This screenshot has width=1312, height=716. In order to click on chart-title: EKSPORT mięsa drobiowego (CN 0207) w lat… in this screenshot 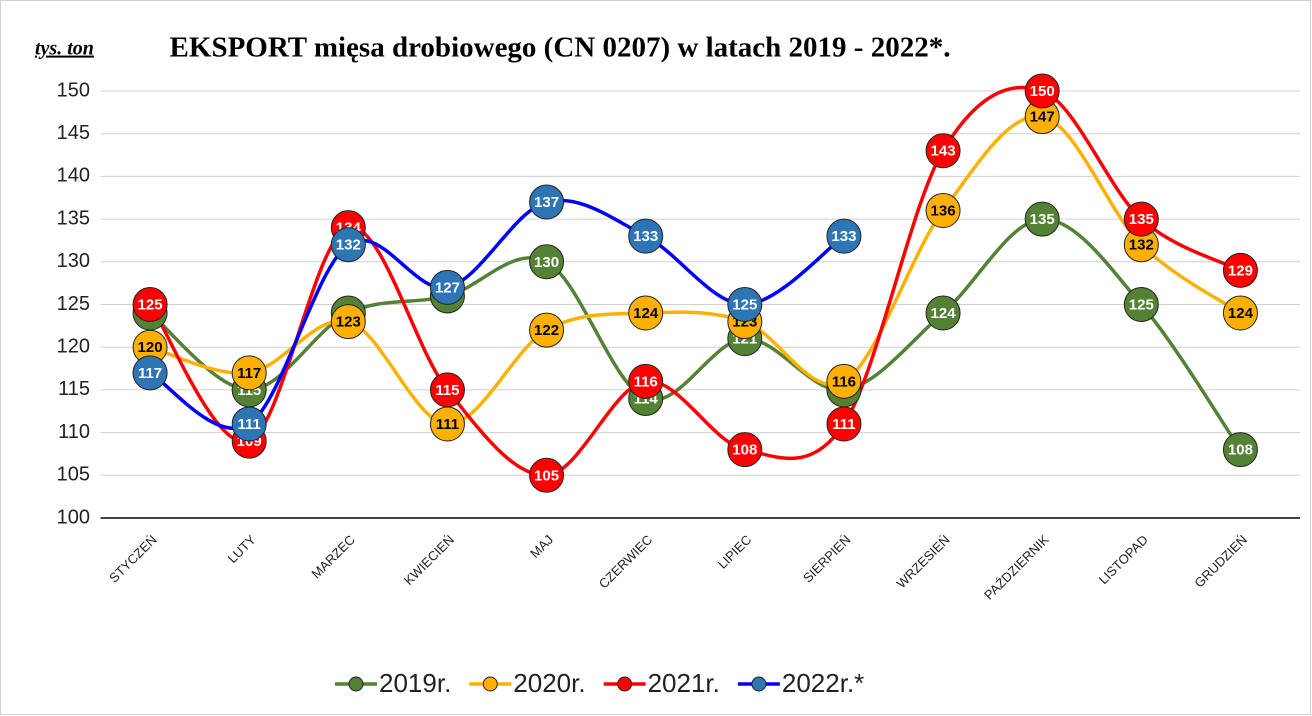, I will do `click(560, 48)`.